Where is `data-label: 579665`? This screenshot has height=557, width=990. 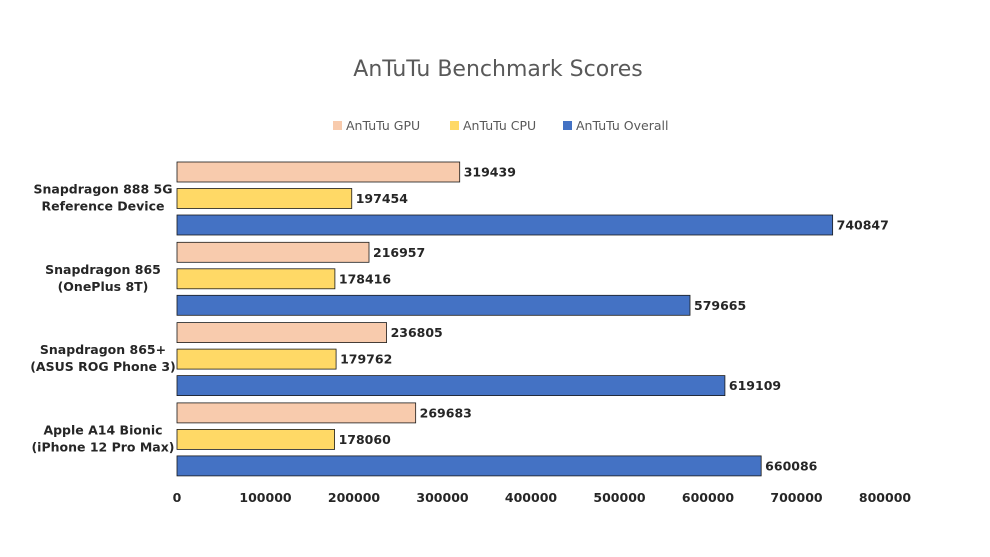 data-label: 579665 is located at coordinates (720, 305).